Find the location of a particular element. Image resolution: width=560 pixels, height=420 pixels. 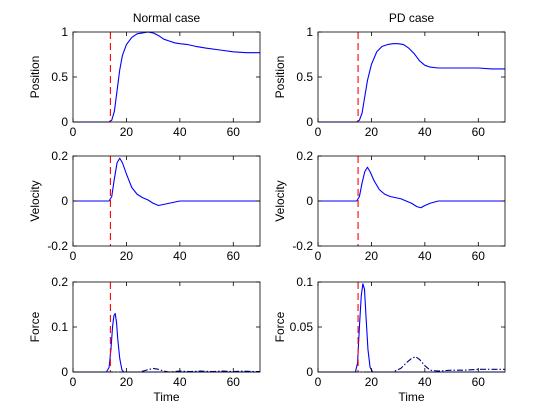

panel-title: PD case is located at coordinates (412, 18).